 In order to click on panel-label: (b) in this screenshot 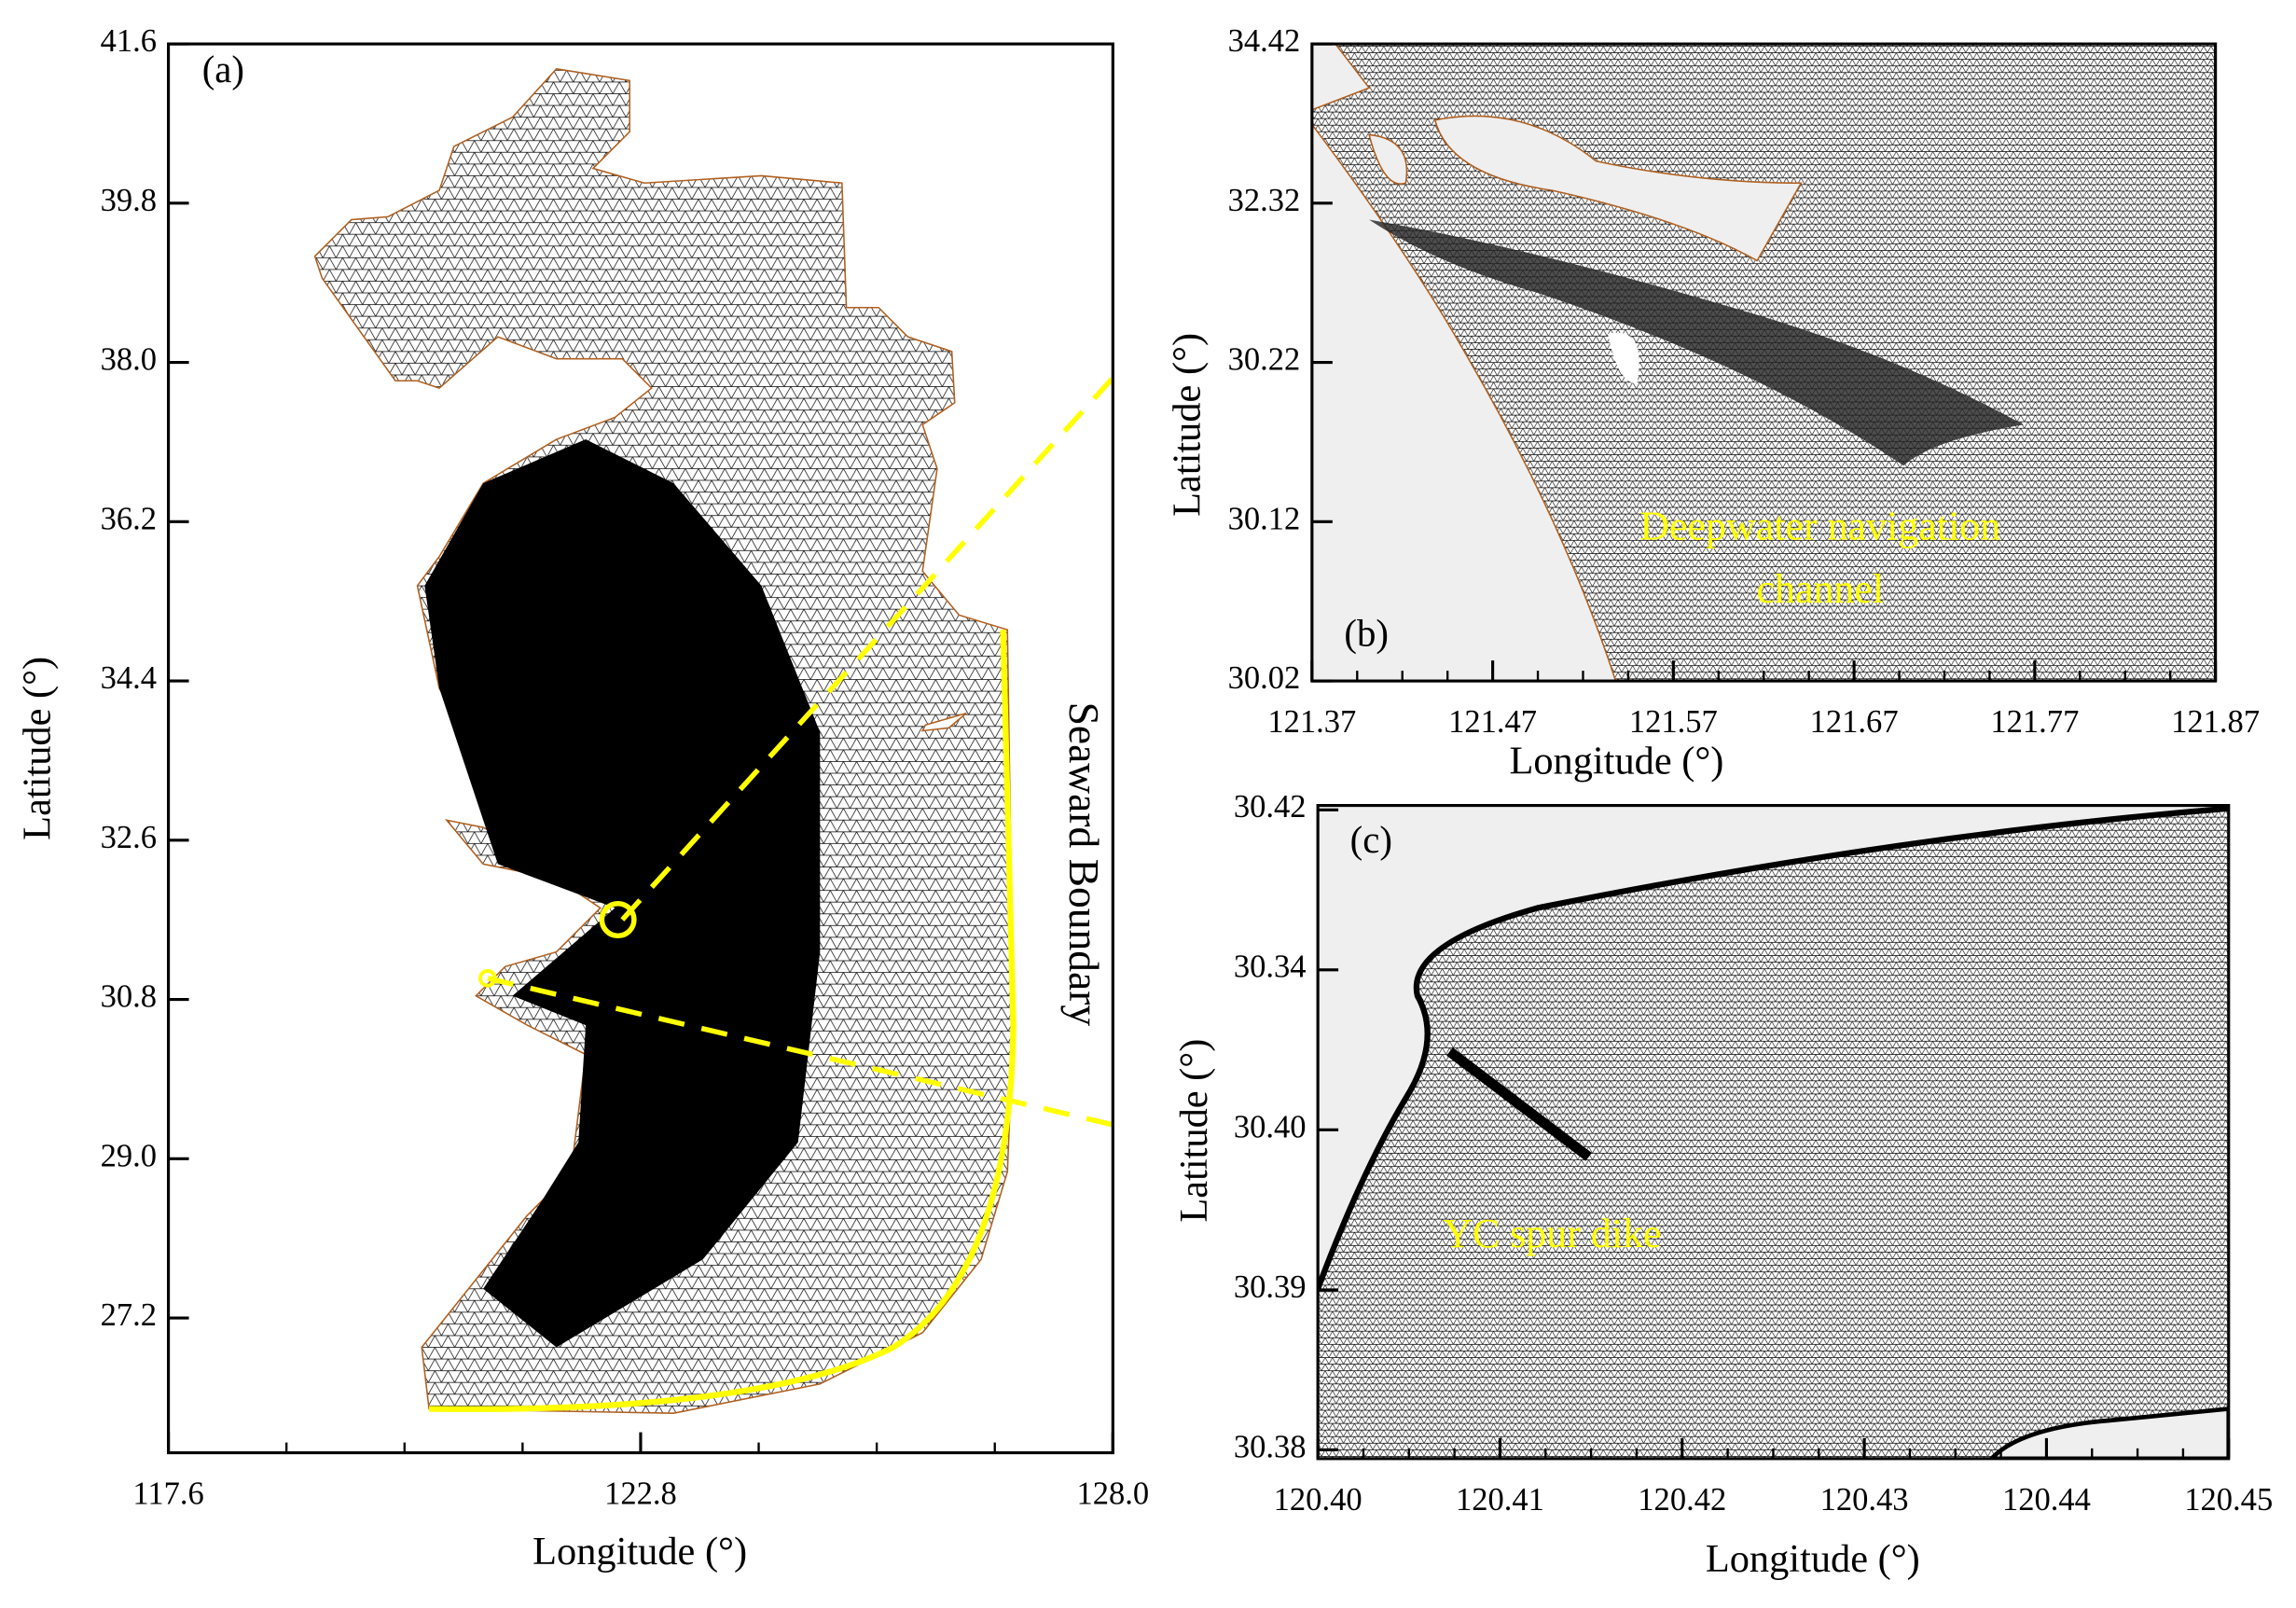, I will do `click(1366, 633)`.